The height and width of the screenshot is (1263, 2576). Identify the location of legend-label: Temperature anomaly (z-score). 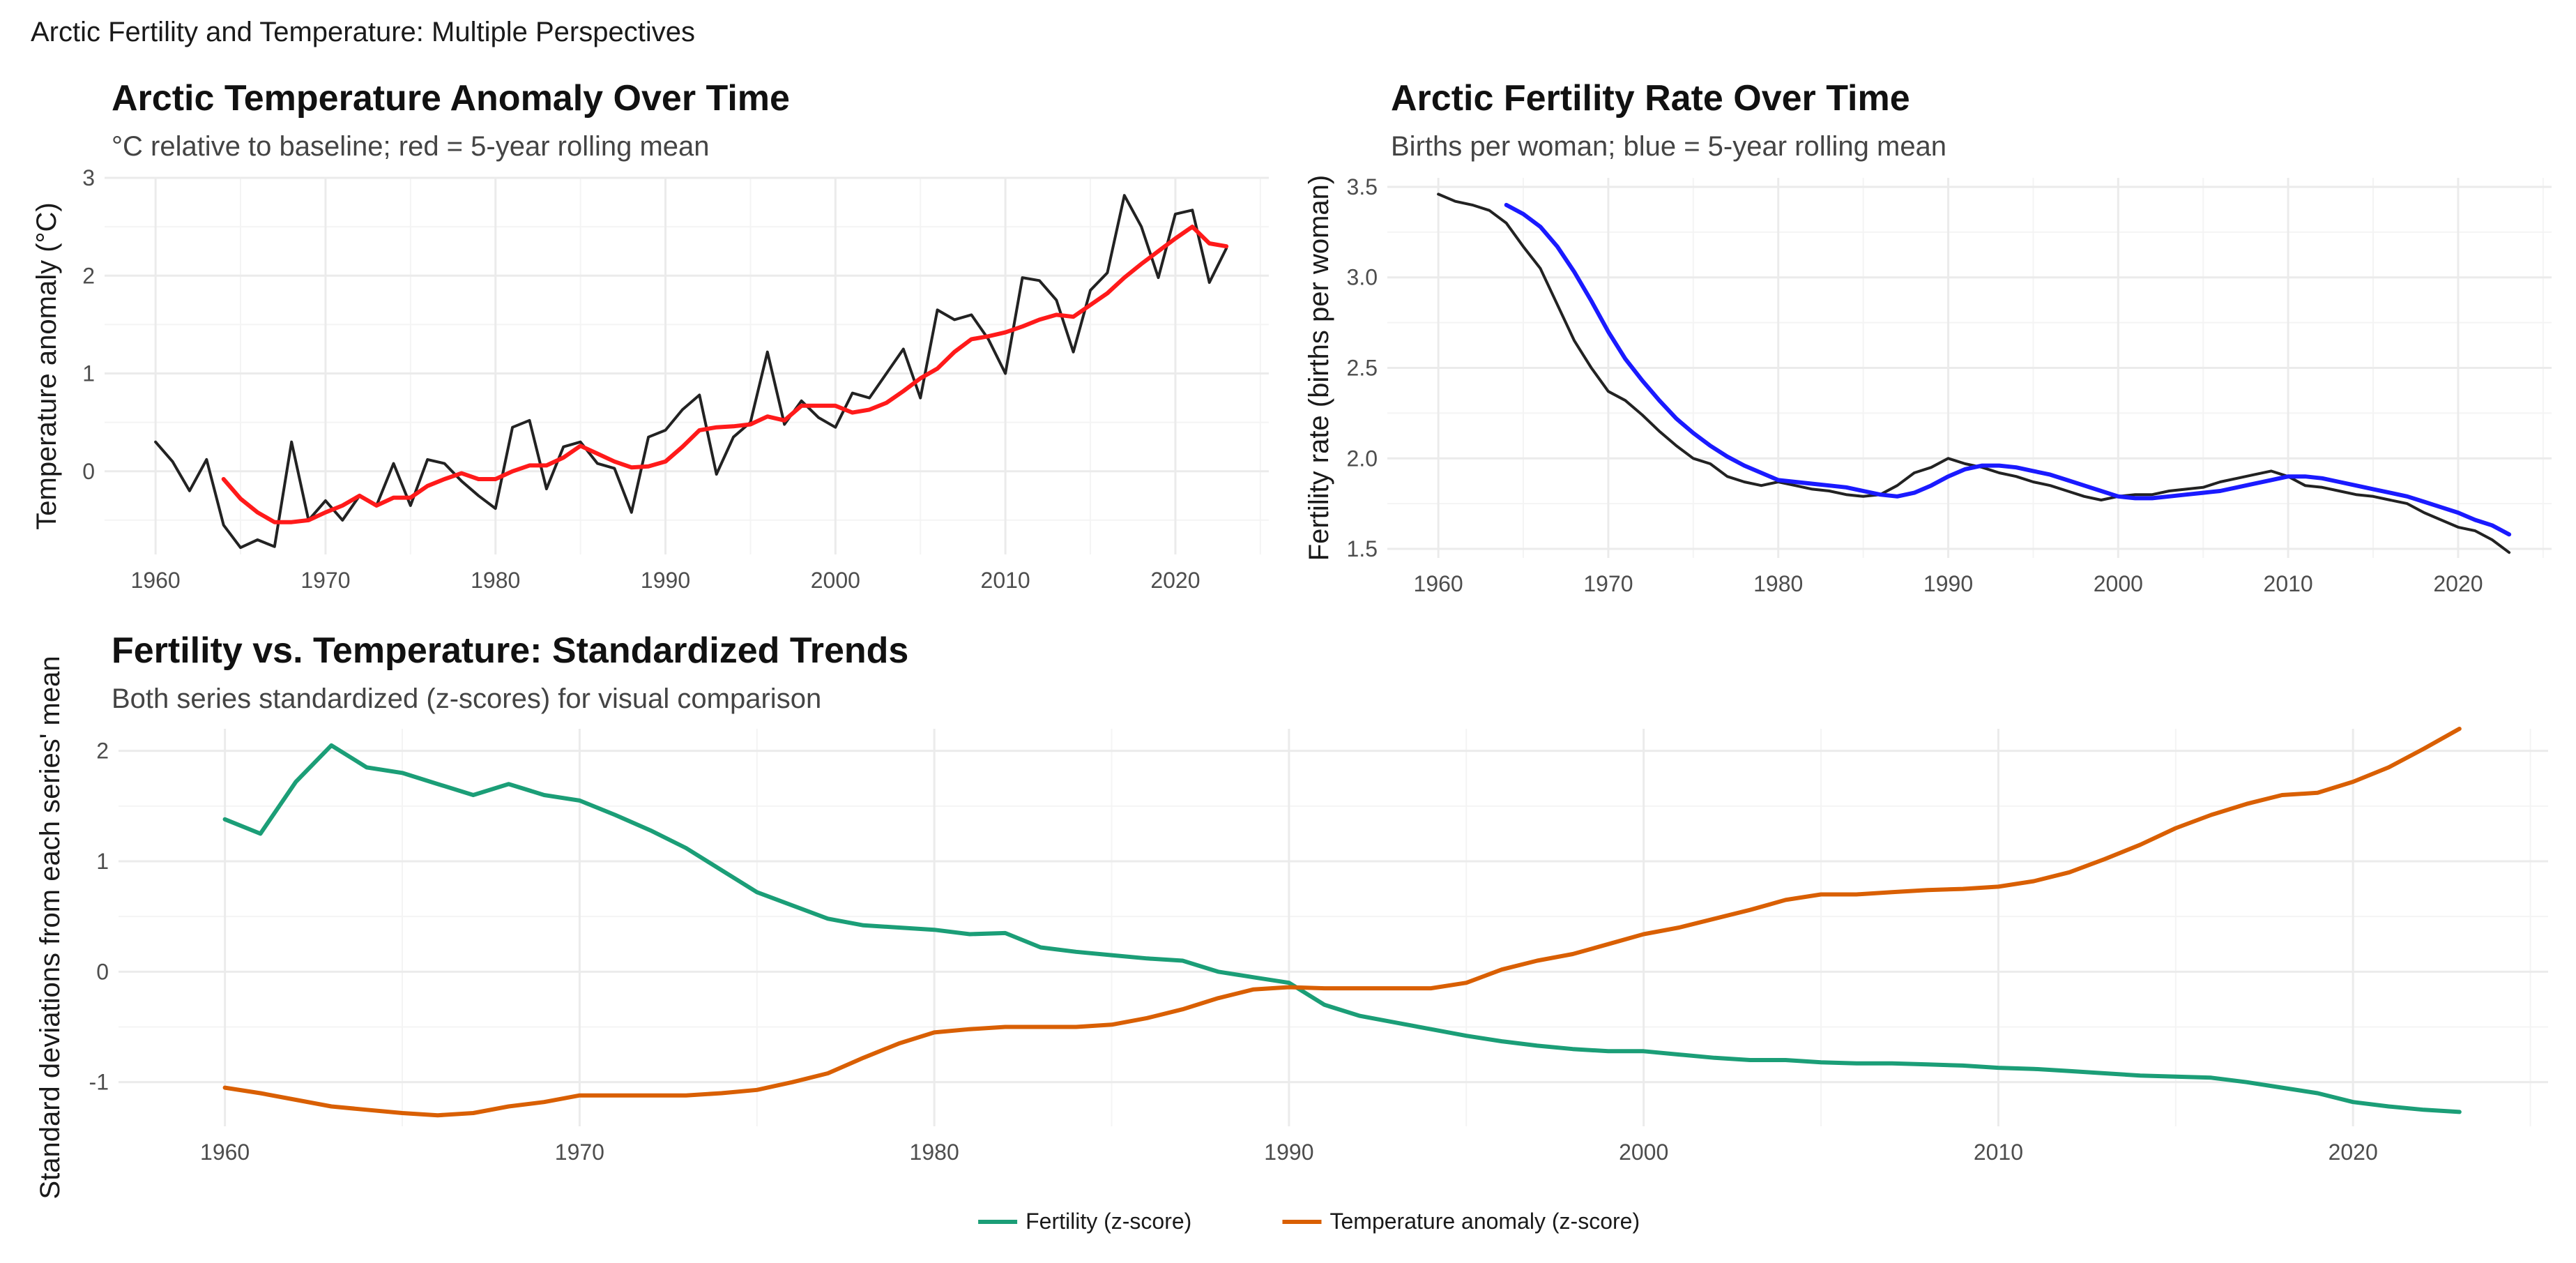
(1485, 1221).